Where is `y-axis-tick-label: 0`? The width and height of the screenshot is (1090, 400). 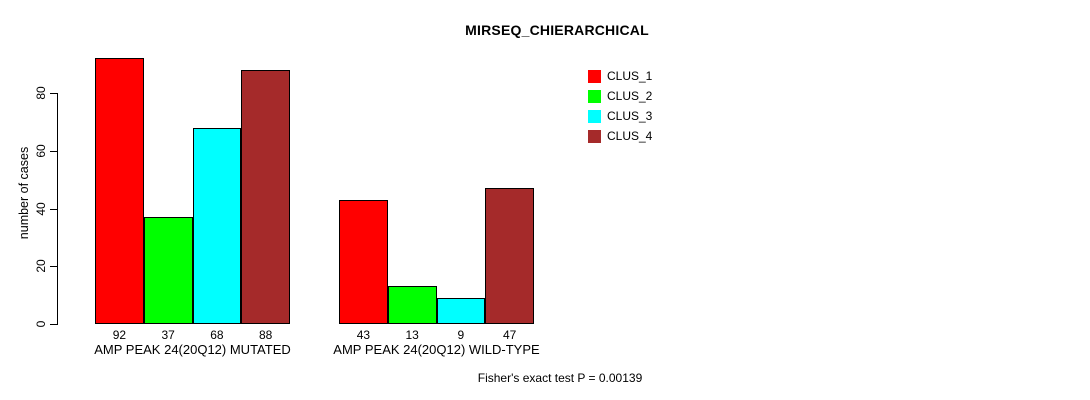 y-axis-tick-label: 0 is located at coordinates (41, 324).